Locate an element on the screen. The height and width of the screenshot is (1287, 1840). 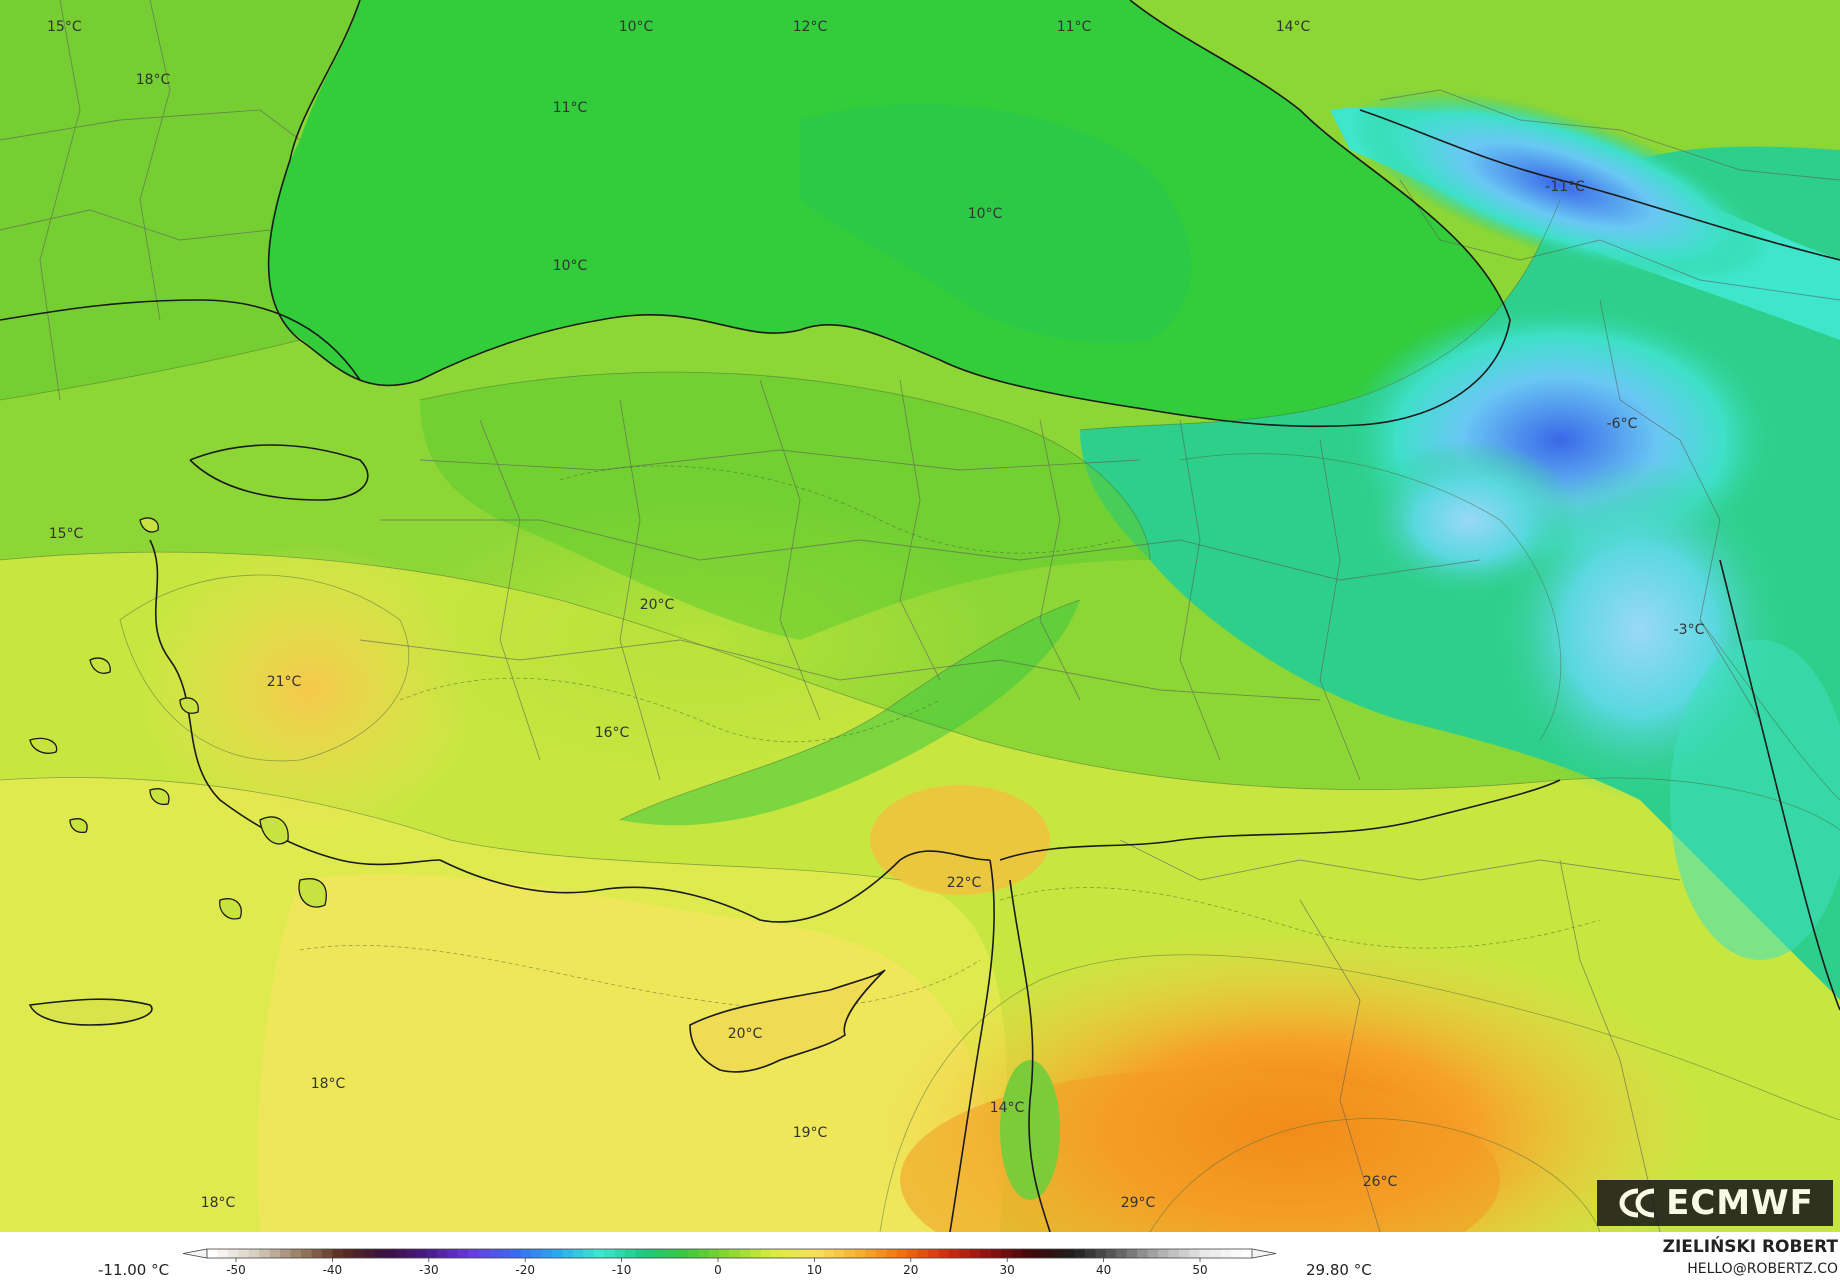
temp-label: 21°C is located at coordinates (284, 682).